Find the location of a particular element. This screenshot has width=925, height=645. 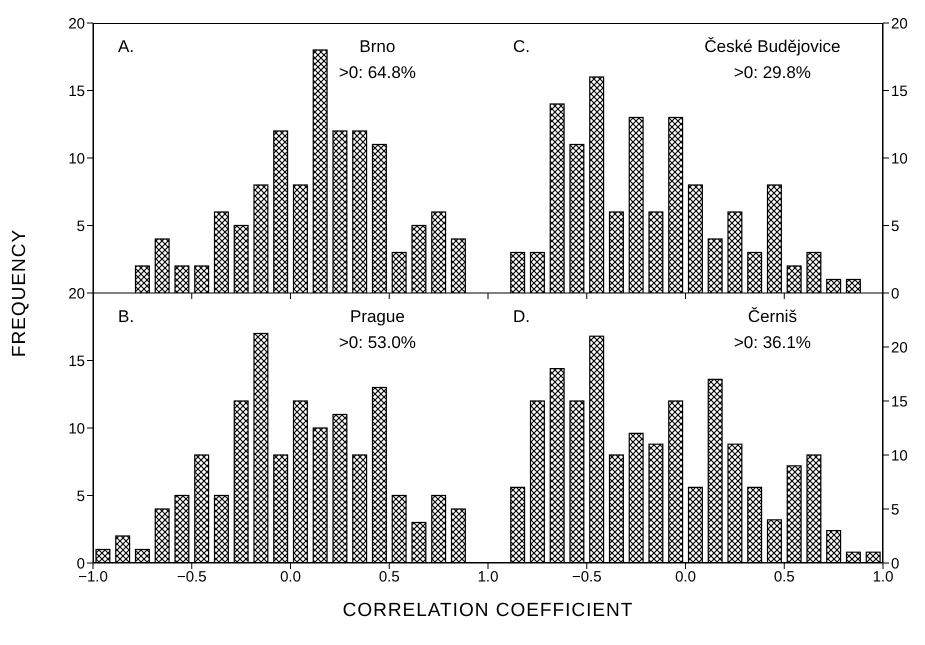

annotation: D. is located at coordinates (521, 317).